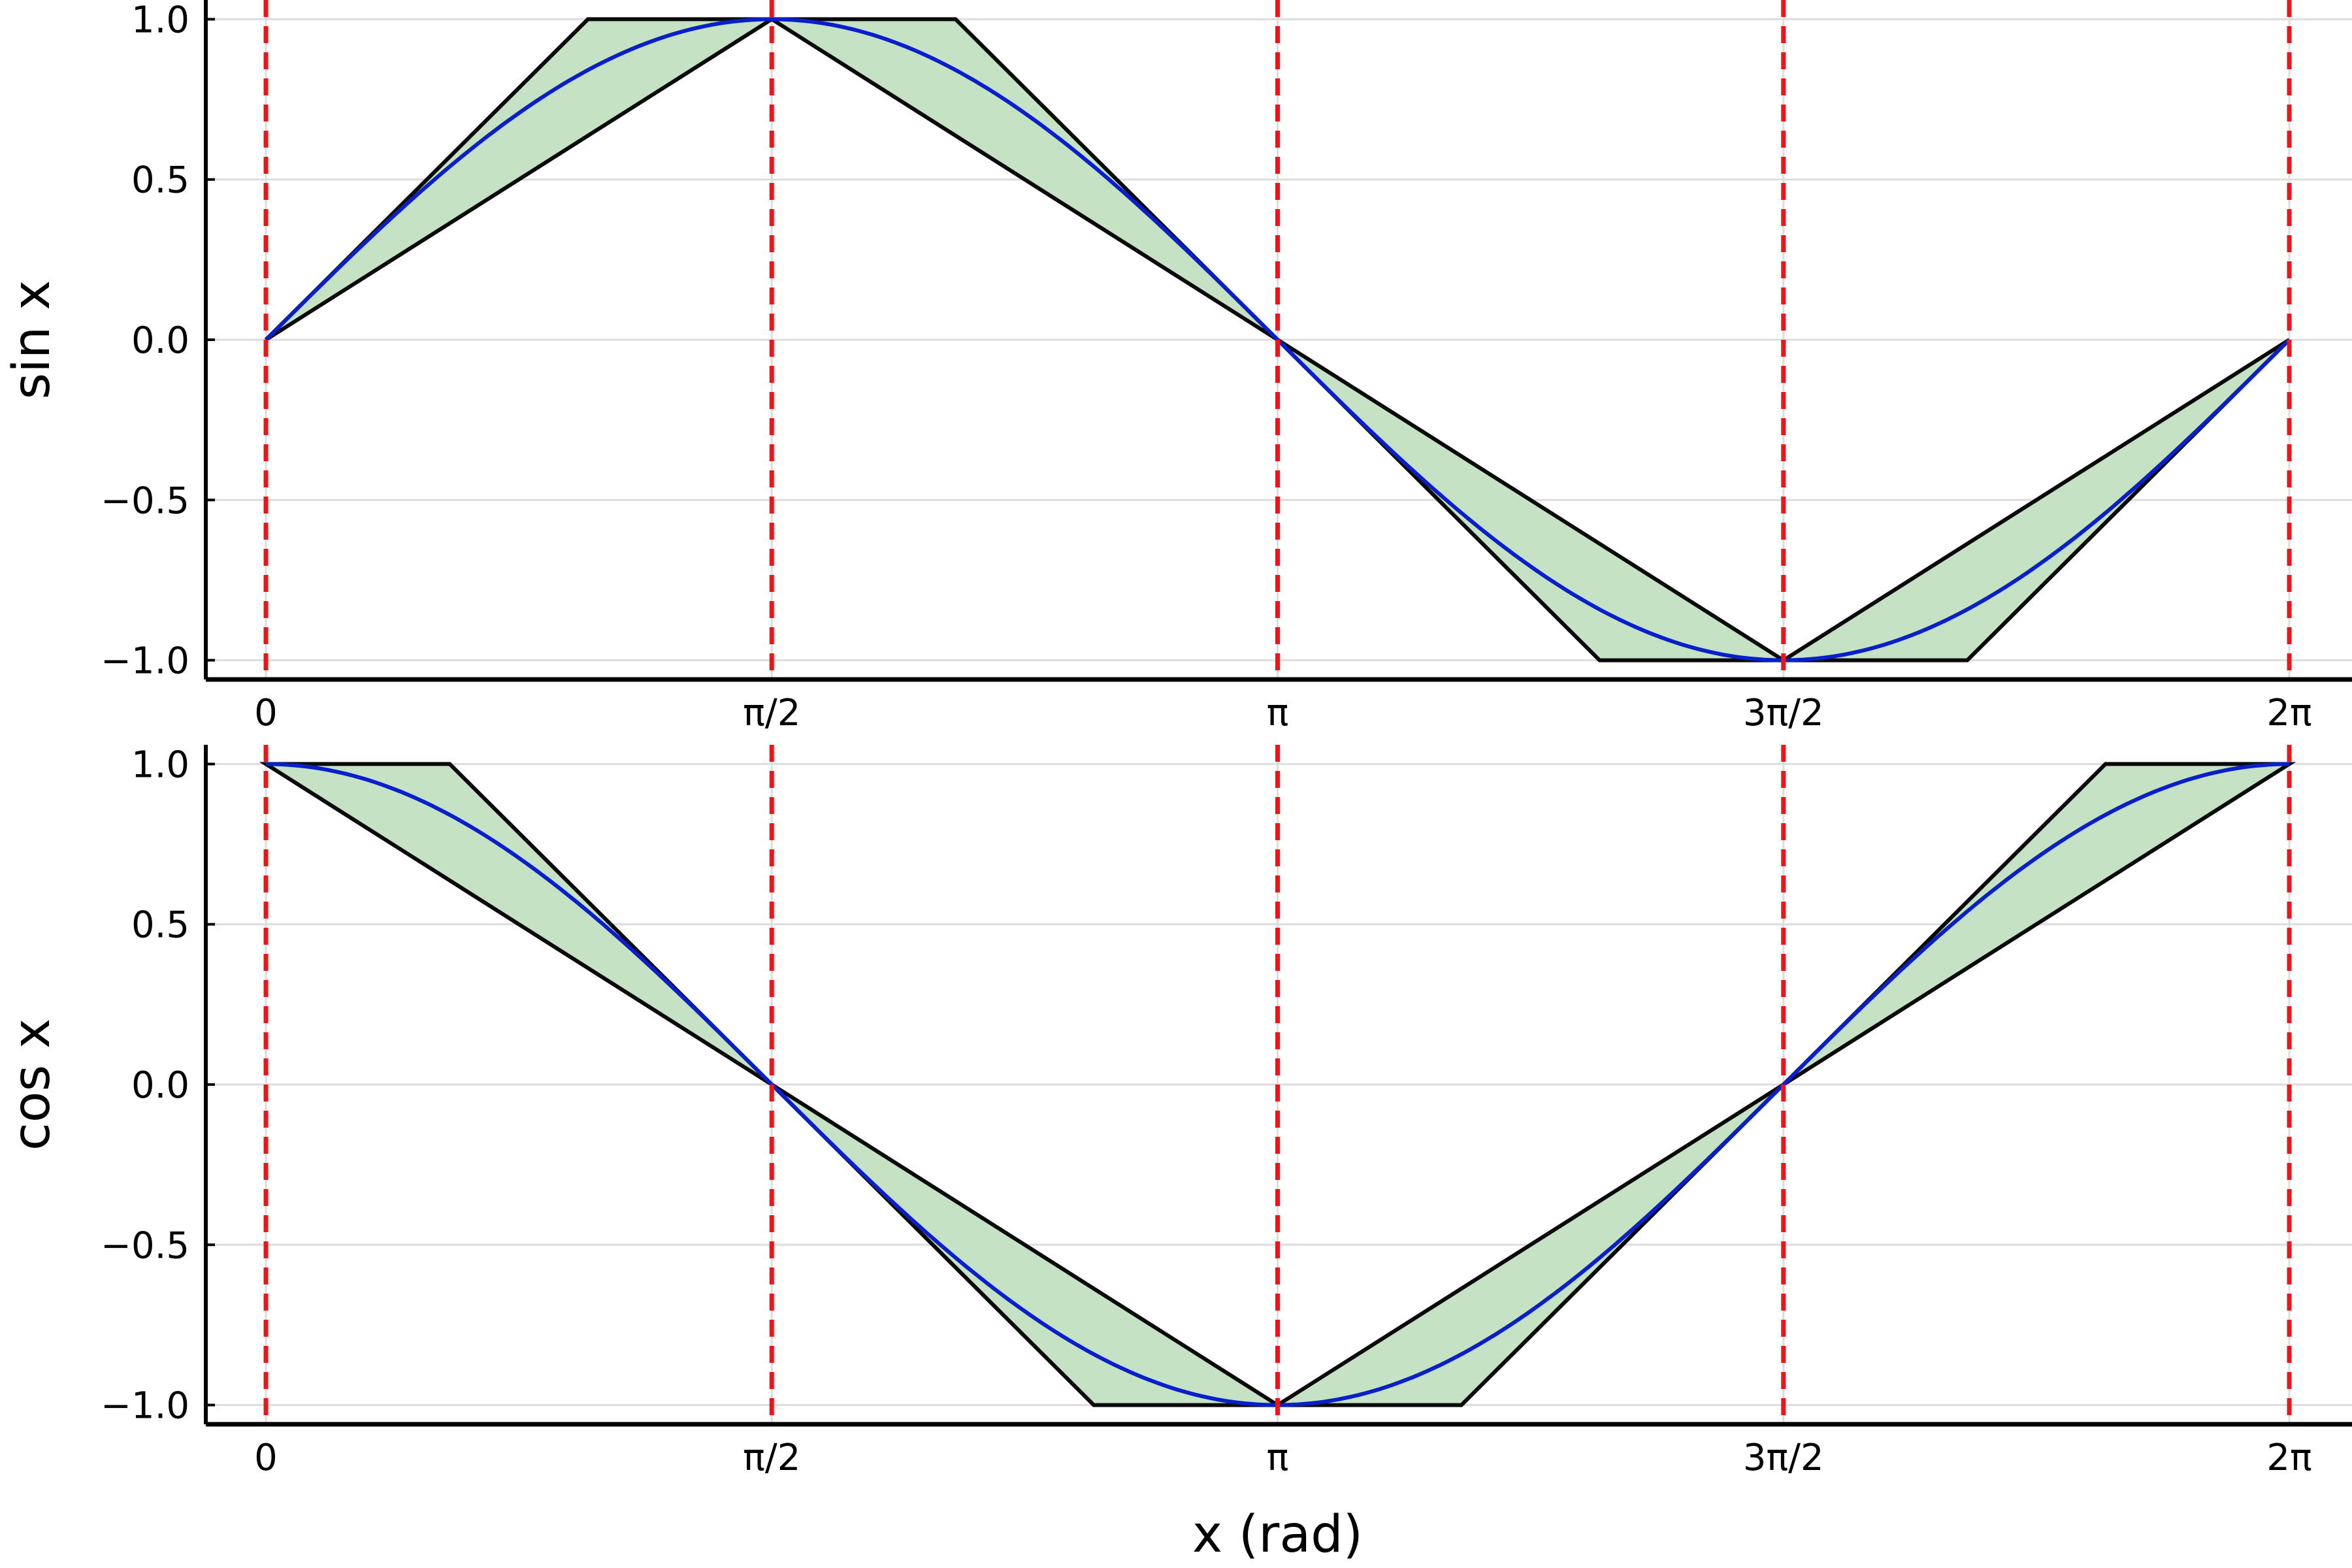  What do you see at coordinates (1277, 1534) in the screenshot?
I see `x-axis-label: x (rad)` at bounding box center [1277, 1534].